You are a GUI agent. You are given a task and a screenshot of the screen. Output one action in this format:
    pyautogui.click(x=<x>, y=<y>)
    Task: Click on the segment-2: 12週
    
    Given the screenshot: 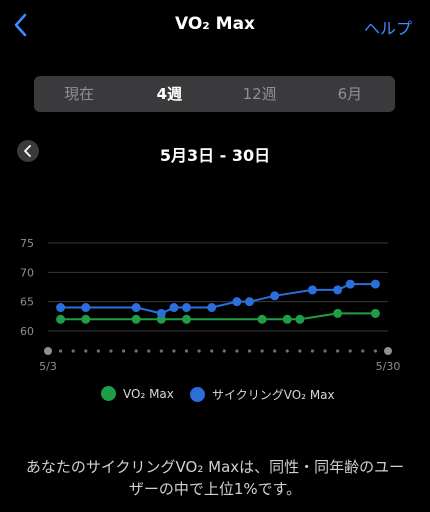 What is the action you would take?
    pyautogui.click(x=259, y=94)
    